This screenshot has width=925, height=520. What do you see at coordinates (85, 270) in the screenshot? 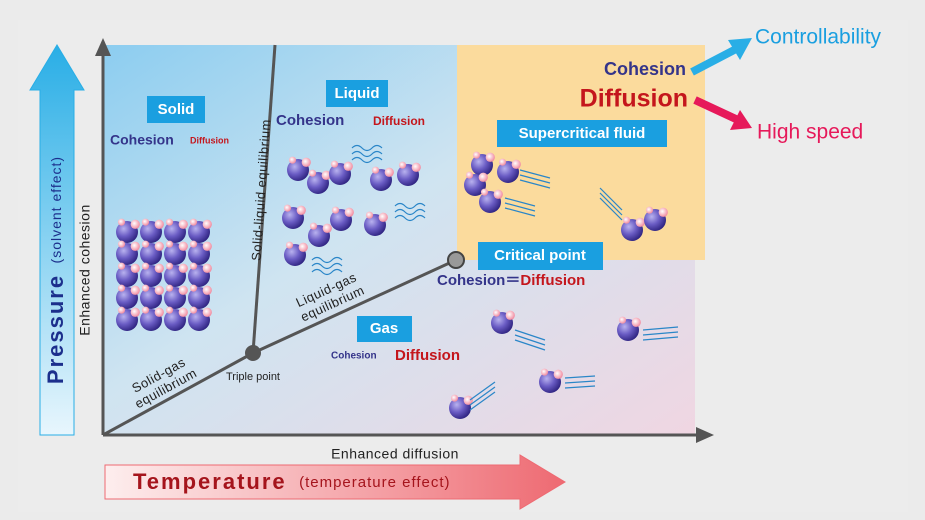
I see `y-axis-label: Enhanced cohesion` at bounding box center [85, 270].